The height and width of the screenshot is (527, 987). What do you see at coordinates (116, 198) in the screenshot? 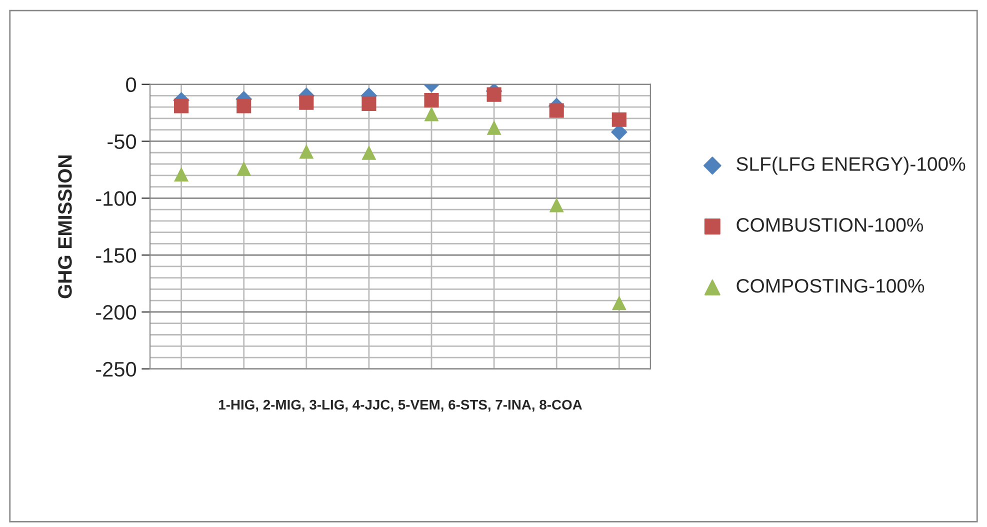
I see `y-tick-label: -100` at bounding box center [116, 198].